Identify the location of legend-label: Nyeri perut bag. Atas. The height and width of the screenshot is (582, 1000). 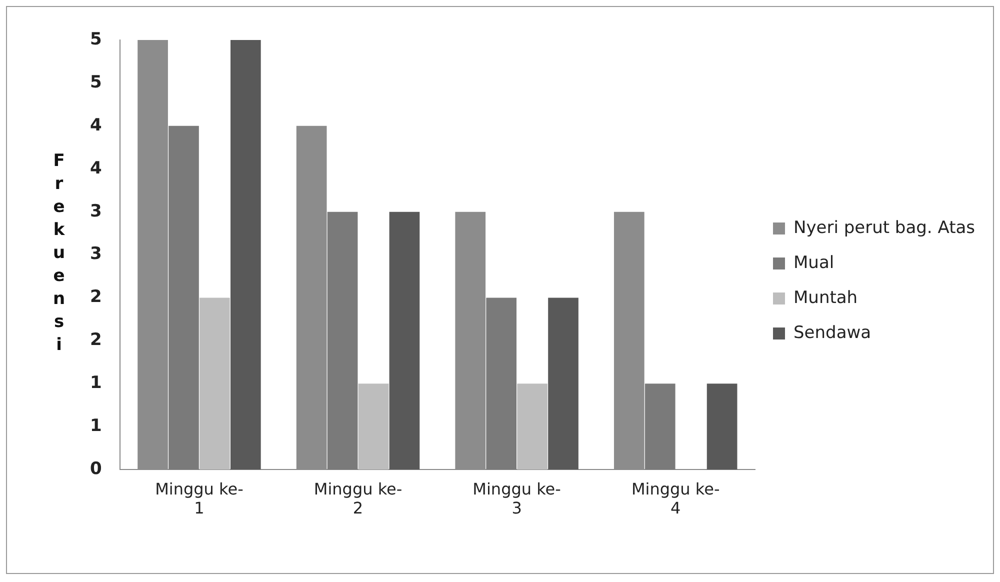
(885, 228).